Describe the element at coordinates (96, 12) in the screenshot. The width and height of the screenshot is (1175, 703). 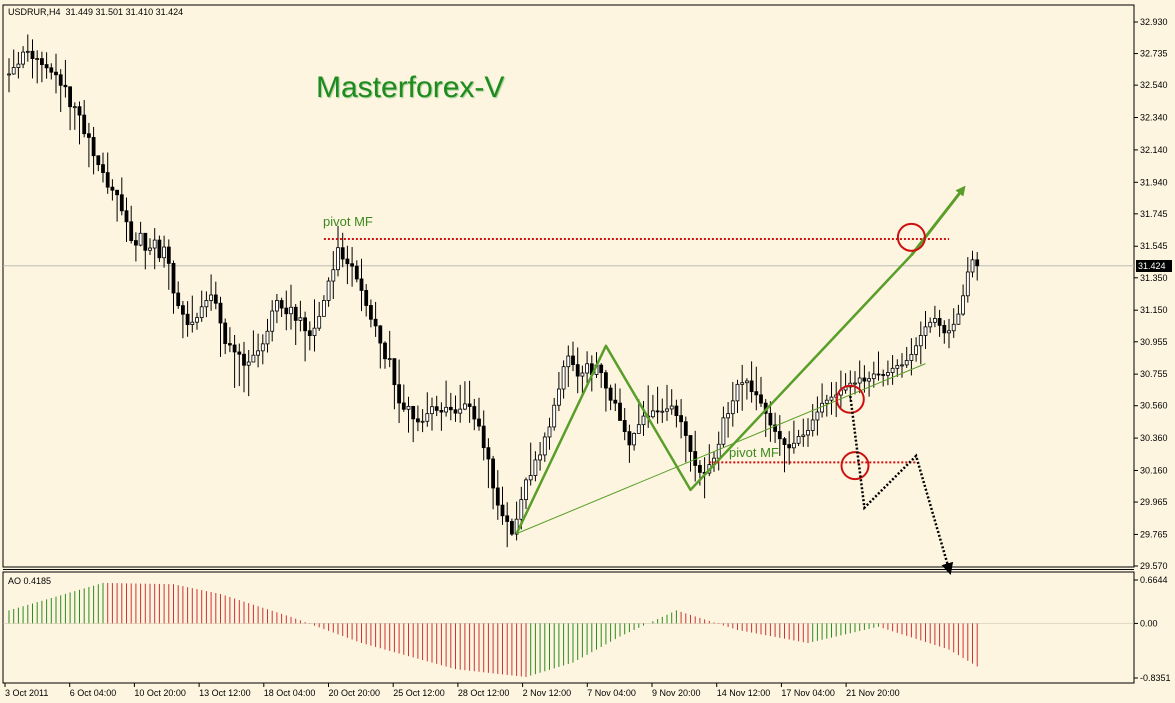
I see `symbol-header: USDRUR,H4 31.449 31.501 31.410 31.424` at that location.